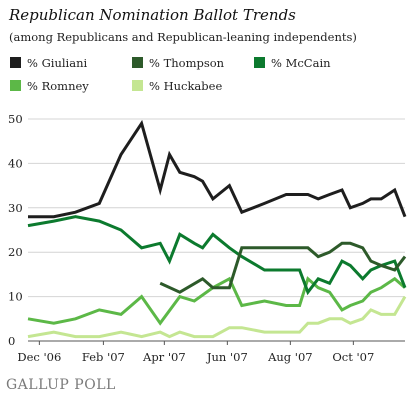 The width and height of the screenshot is (420, 402). Describe the element at coordinates (301, 63) in the screenshot. I see `legend-label-mccain: % McCain` at that location.